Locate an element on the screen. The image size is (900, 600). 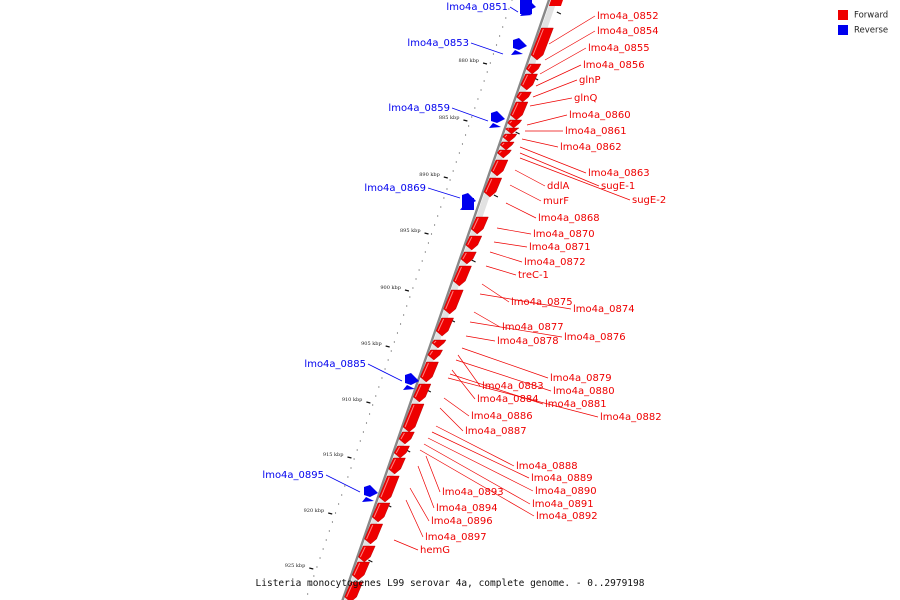
forward-gene-label: lmo4a_0893 is located at coordinates (473, 492).